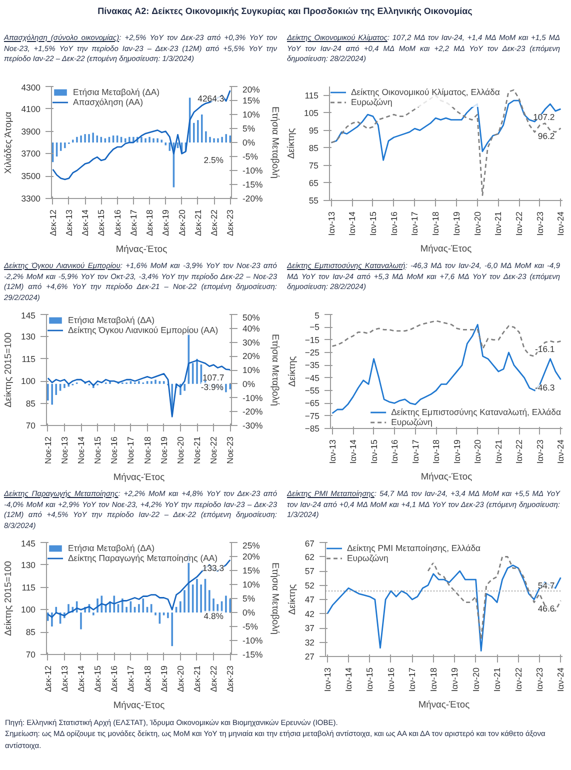 The image size is (571, 770). I want to click on y2-axis-title: Ετήσια Μεταβολή, so click(275, 142).